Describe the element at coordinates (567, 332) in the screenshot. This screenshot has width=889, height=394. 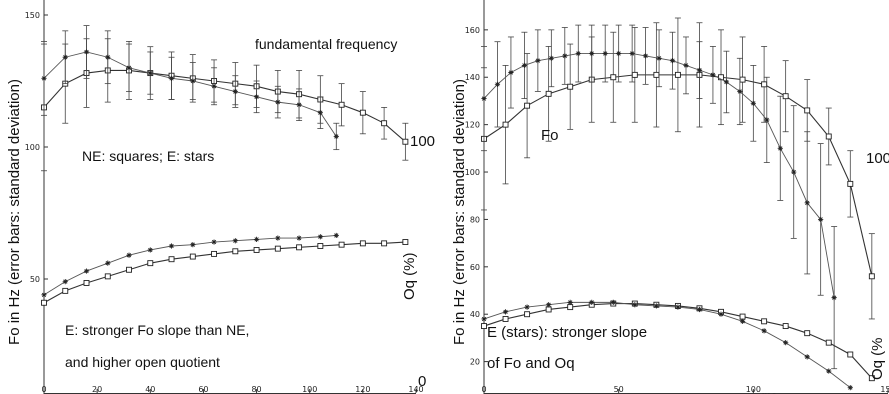
I see `annotation: E (stars): stronger slope` at that location.